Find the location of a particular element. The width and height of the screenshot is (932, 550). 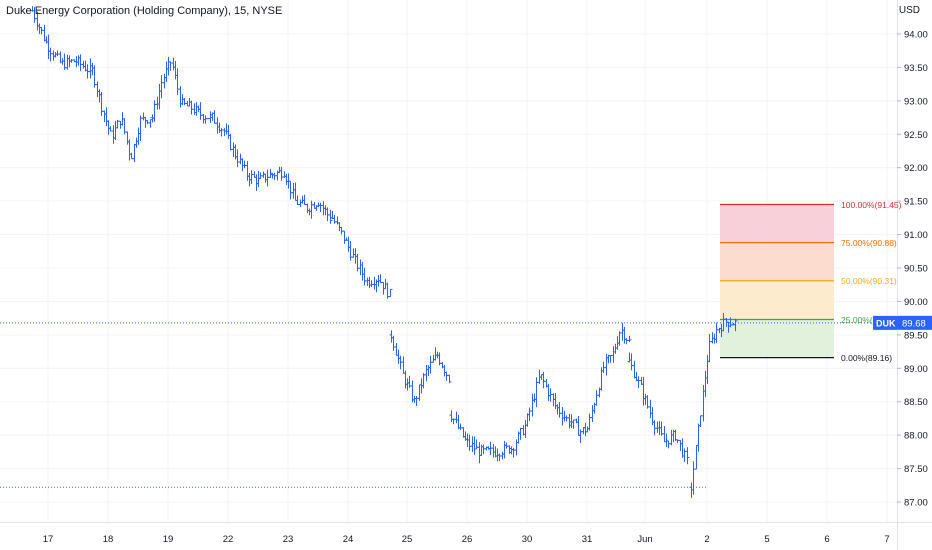

last-price-label: 89.68 is located at coordinates (914, 323).